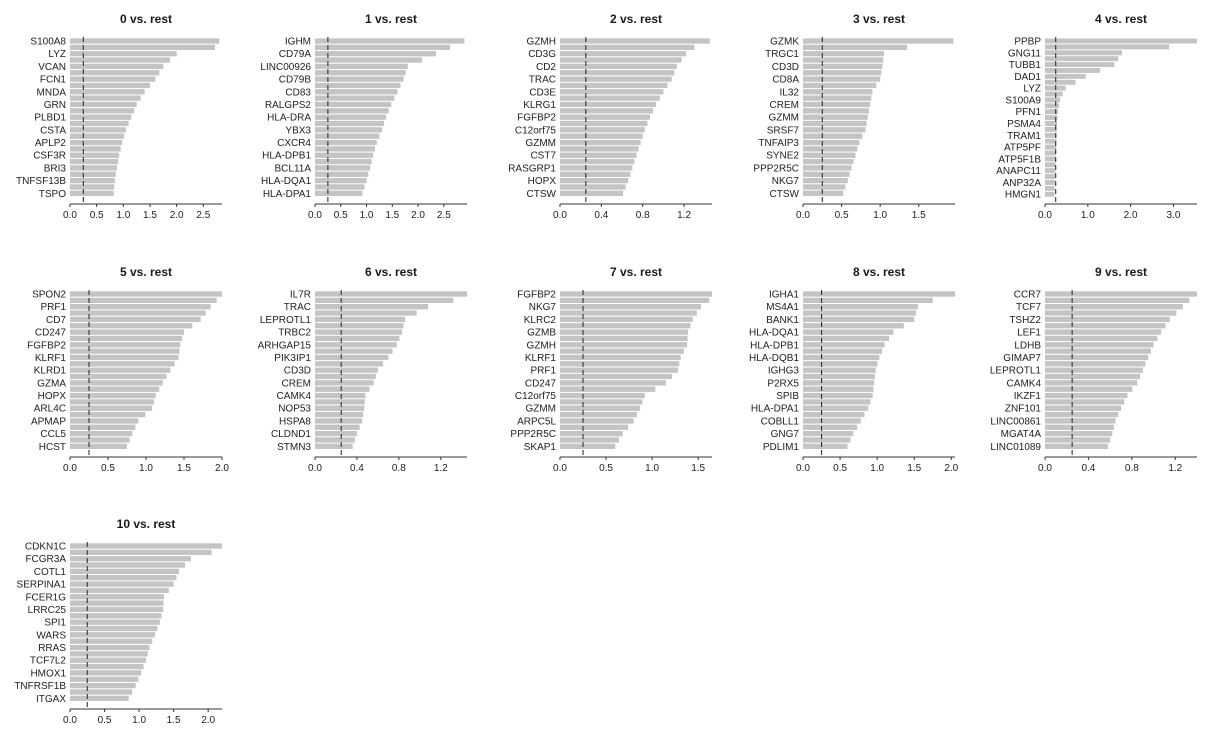  I want to click on panel-title: 5 vs. rest, so click(146, 272).